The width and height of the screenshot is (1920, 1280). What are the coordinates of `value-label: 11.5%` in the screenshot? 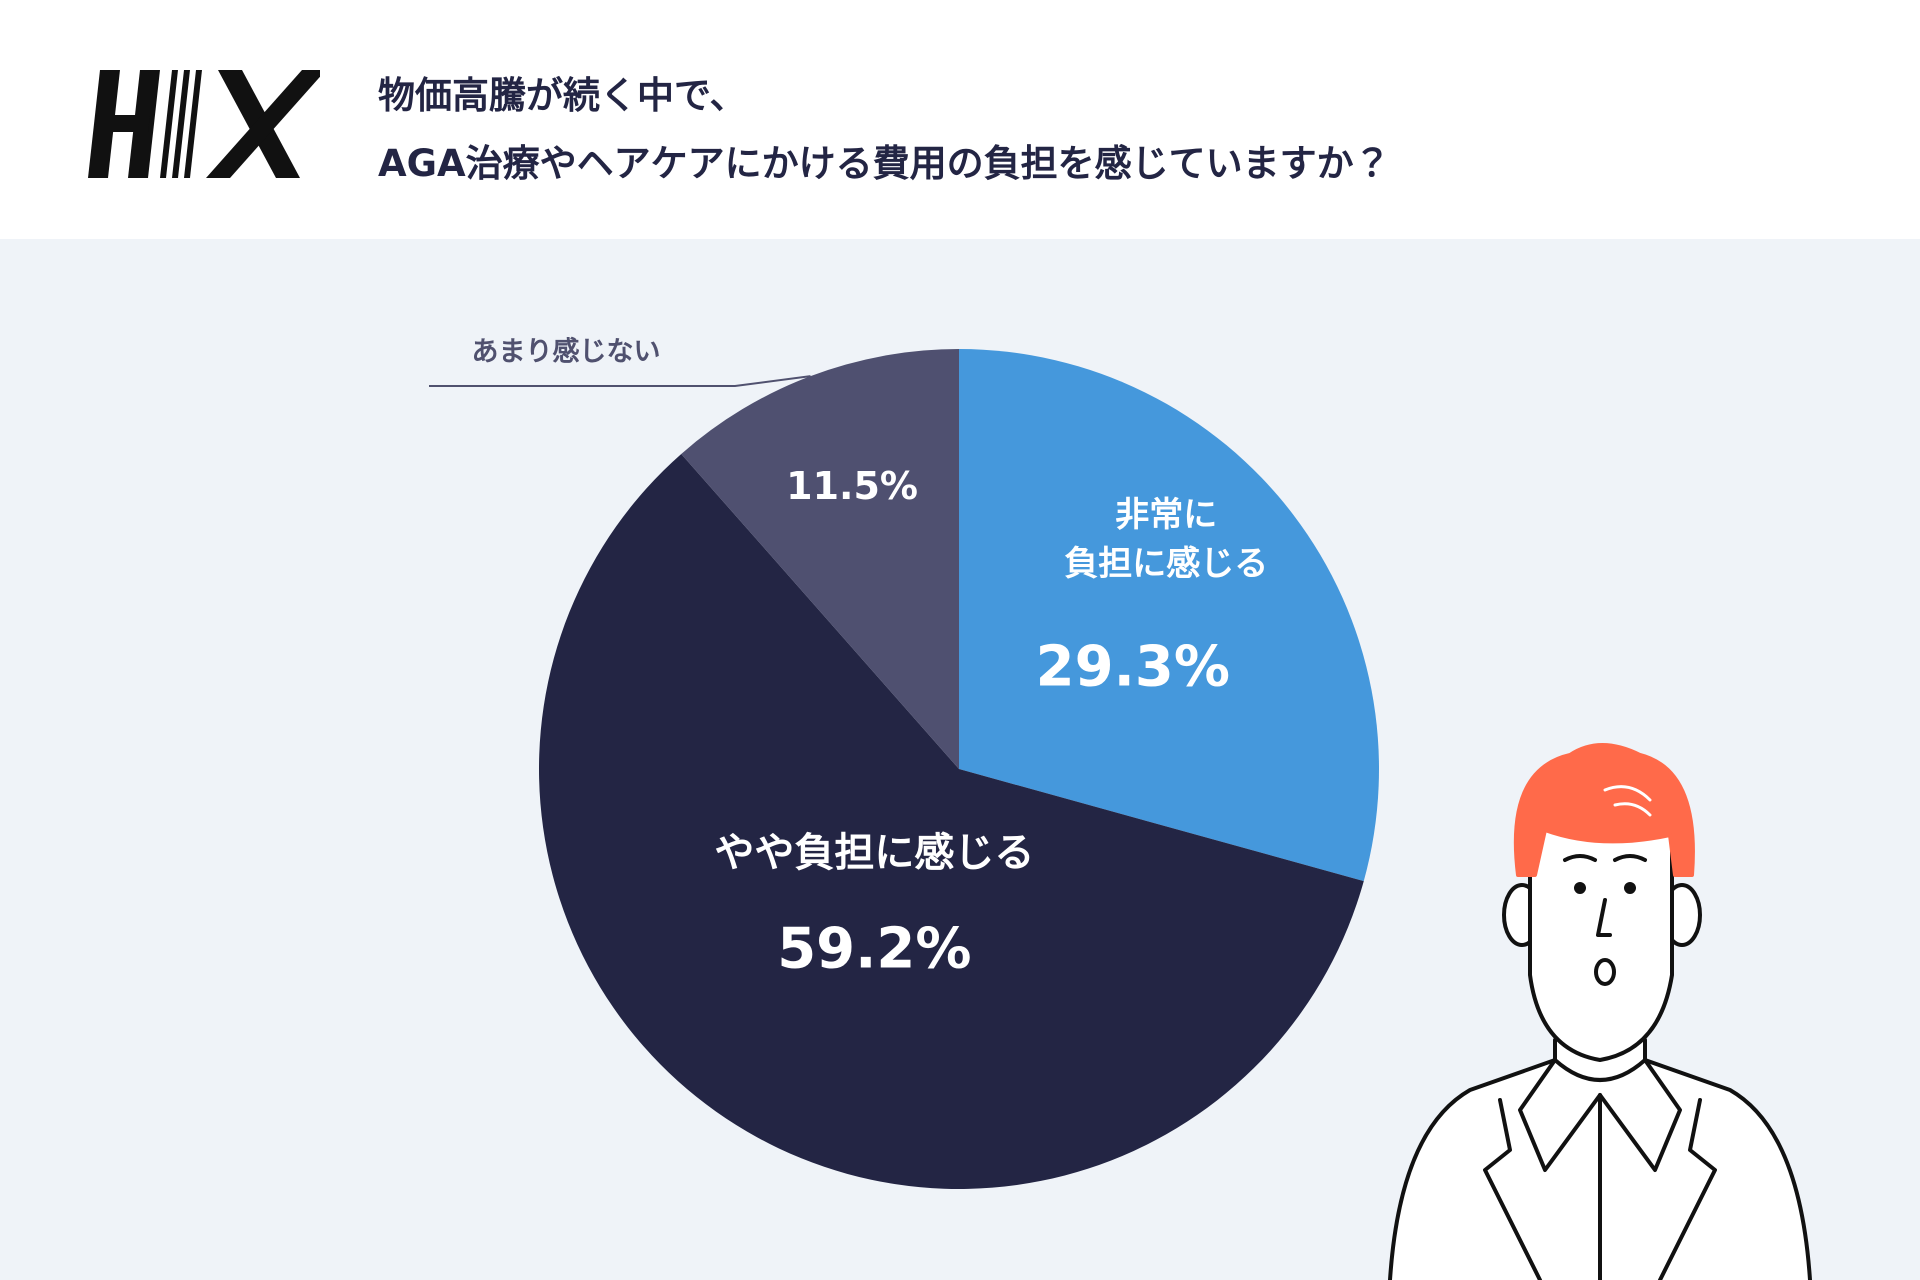 It's located at (852, 486).